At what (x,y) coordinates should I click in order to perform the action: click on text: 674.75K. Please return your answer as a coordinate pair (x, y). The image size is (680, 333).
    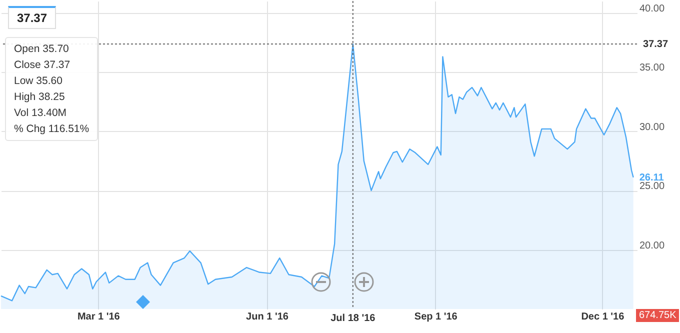
    Looking at the image, I should click on (658, 315).